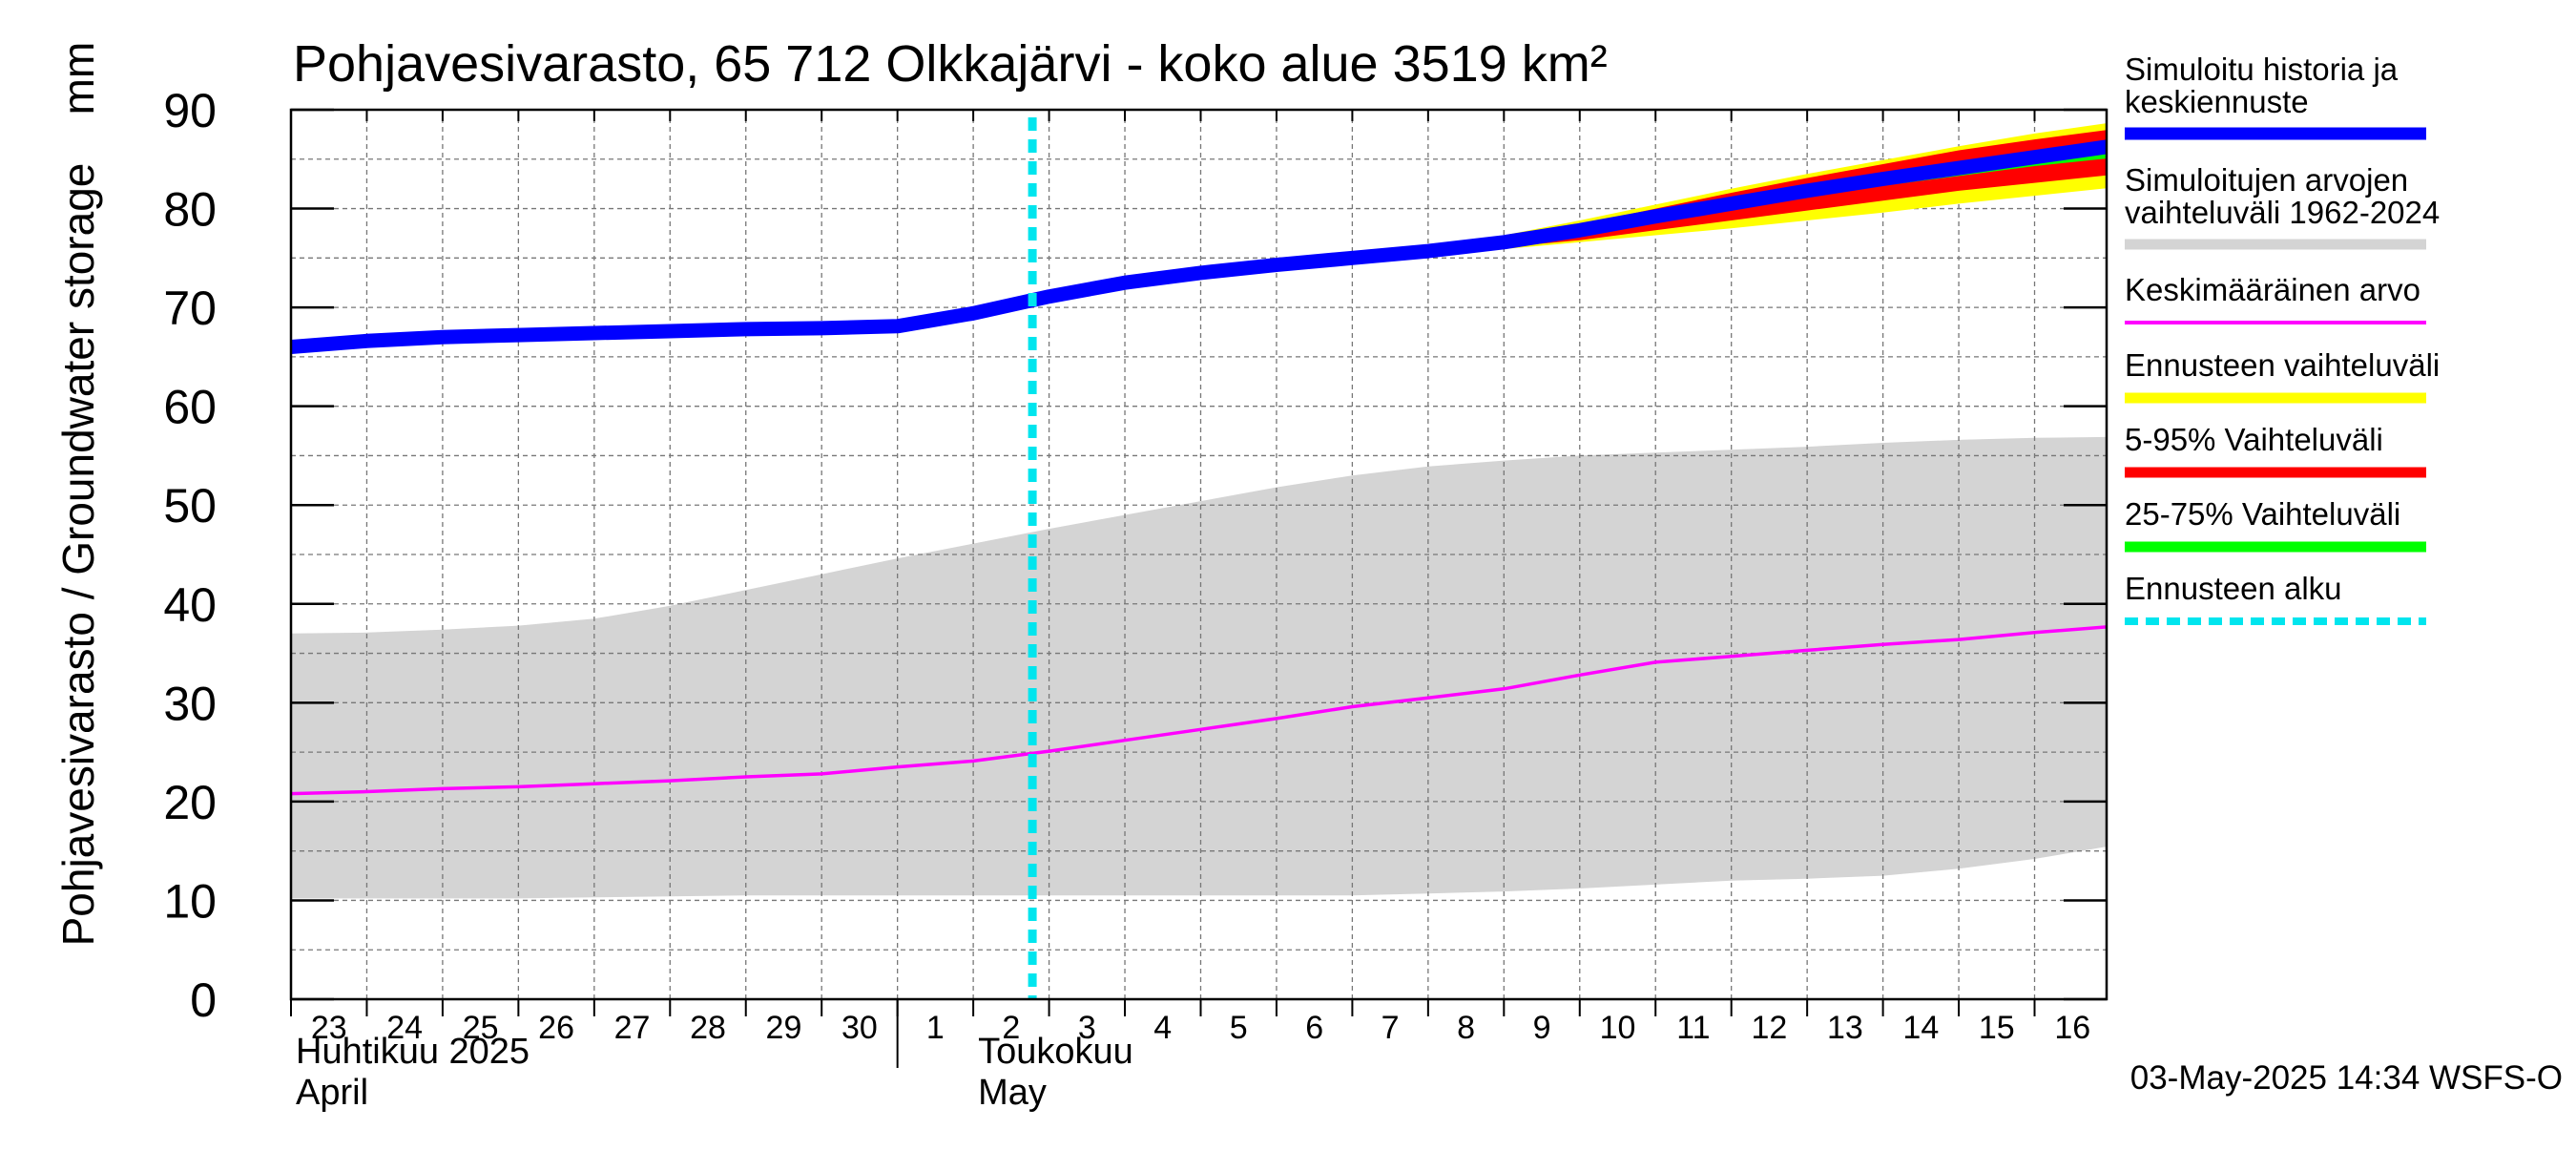 This screenshot has width=2576, height=1150. Describe the element at coordinates (708, 1028) in the screenshot. I see `x-tick-label: 28` at that location.